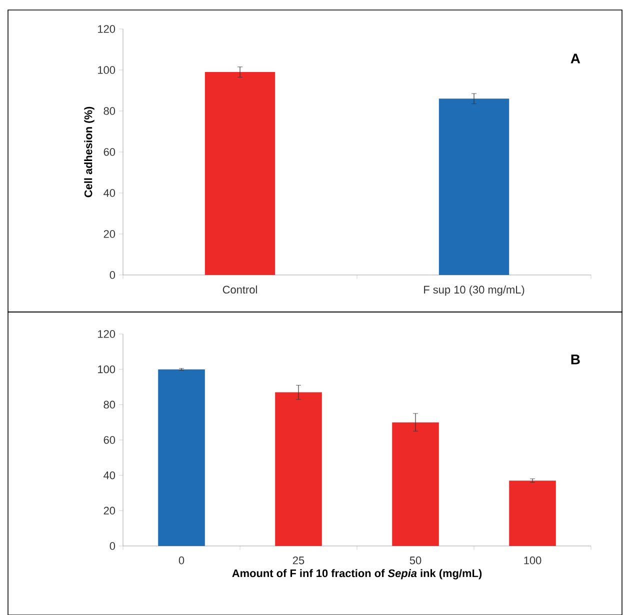 This screenshot has width=624, height=615. I want to click on x-tick-label: 50, so click(416, 560).